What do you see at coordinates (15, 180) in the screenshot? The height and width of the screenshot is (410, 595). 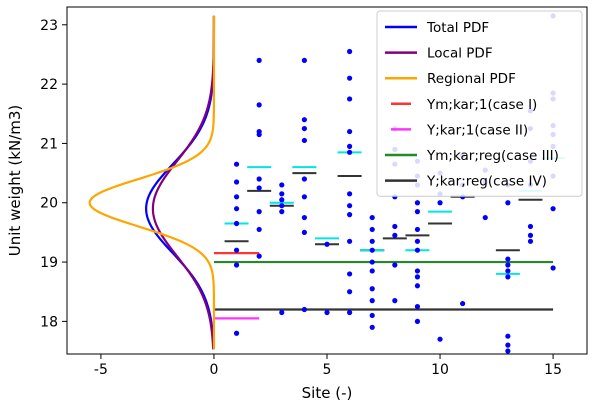 I see `y-axis-label: Unit weight (kN/m3)` at bounding box center [15, 180].